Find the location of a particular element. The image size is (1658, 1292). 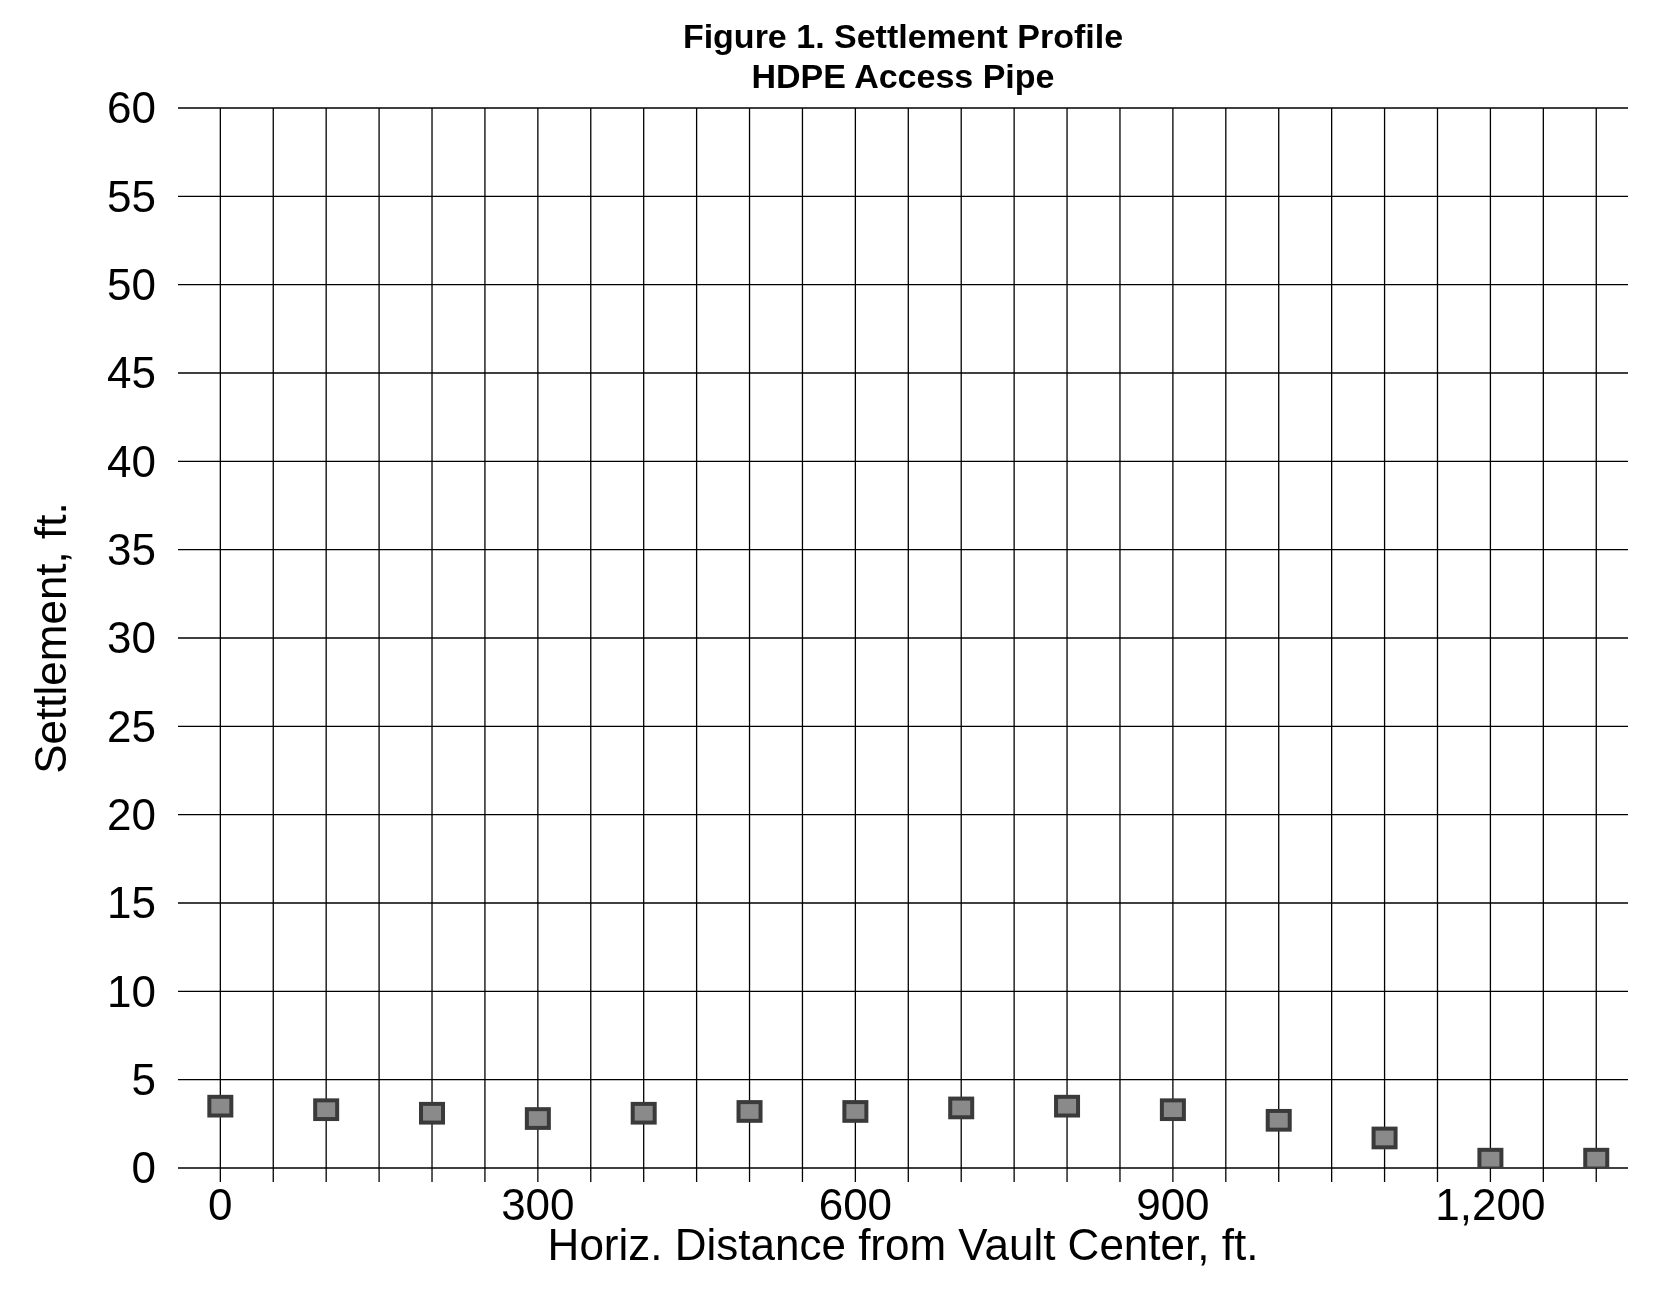

y-tick-label: 35 is located at coordinates (131, 550).